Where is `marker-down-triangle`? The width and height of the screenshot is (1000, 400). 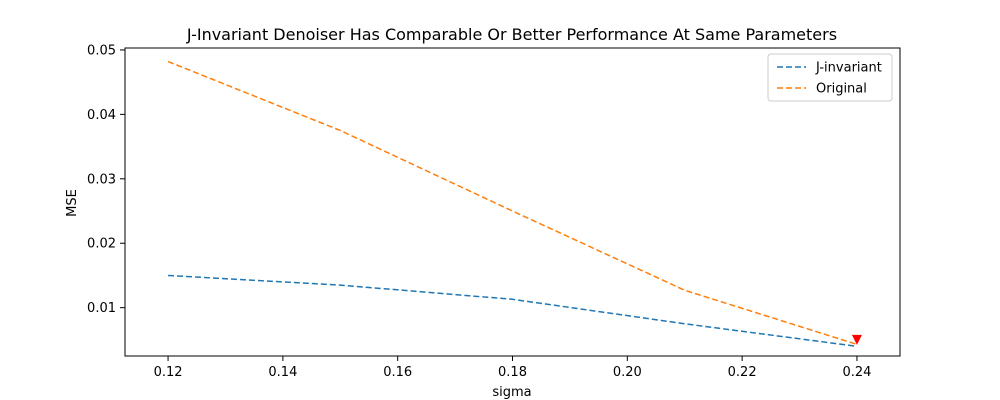
marker-down-triangle is located at coordinates (856, 339).